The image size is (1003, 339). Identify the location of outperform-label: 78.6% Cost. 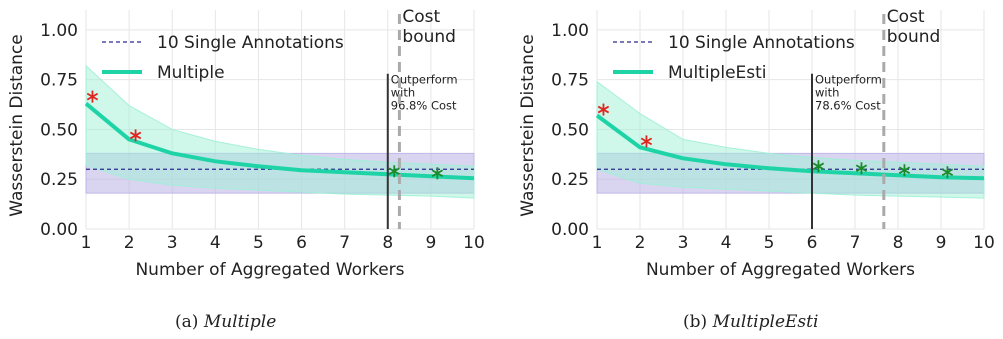
(848, 106).